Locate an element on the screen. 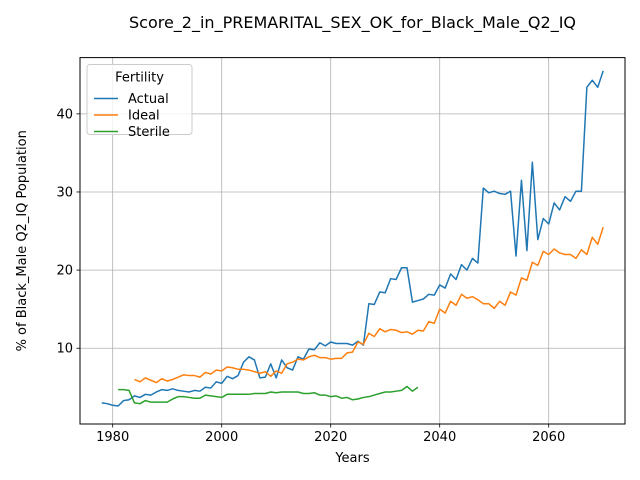 This screenshot has height=480, width=640. x-tick-label: 2020 is located at coordinates (330, 437).